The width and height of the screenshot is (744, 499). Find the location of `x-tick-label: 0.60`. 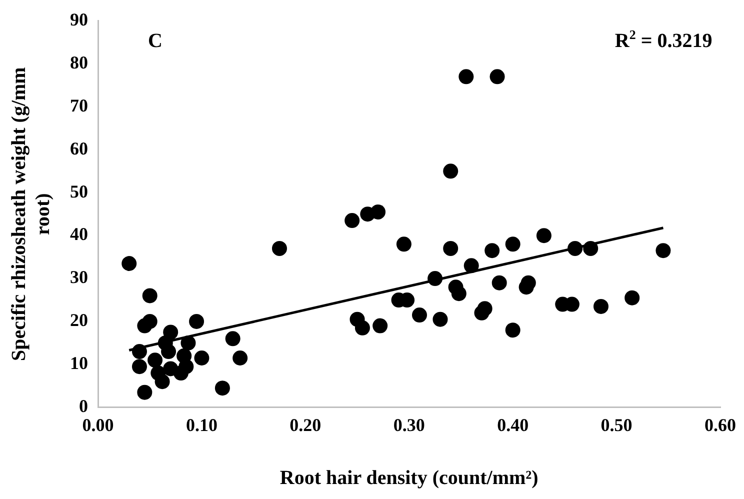

x-tick-label: 0.60 is located at coordinates (720, 424).